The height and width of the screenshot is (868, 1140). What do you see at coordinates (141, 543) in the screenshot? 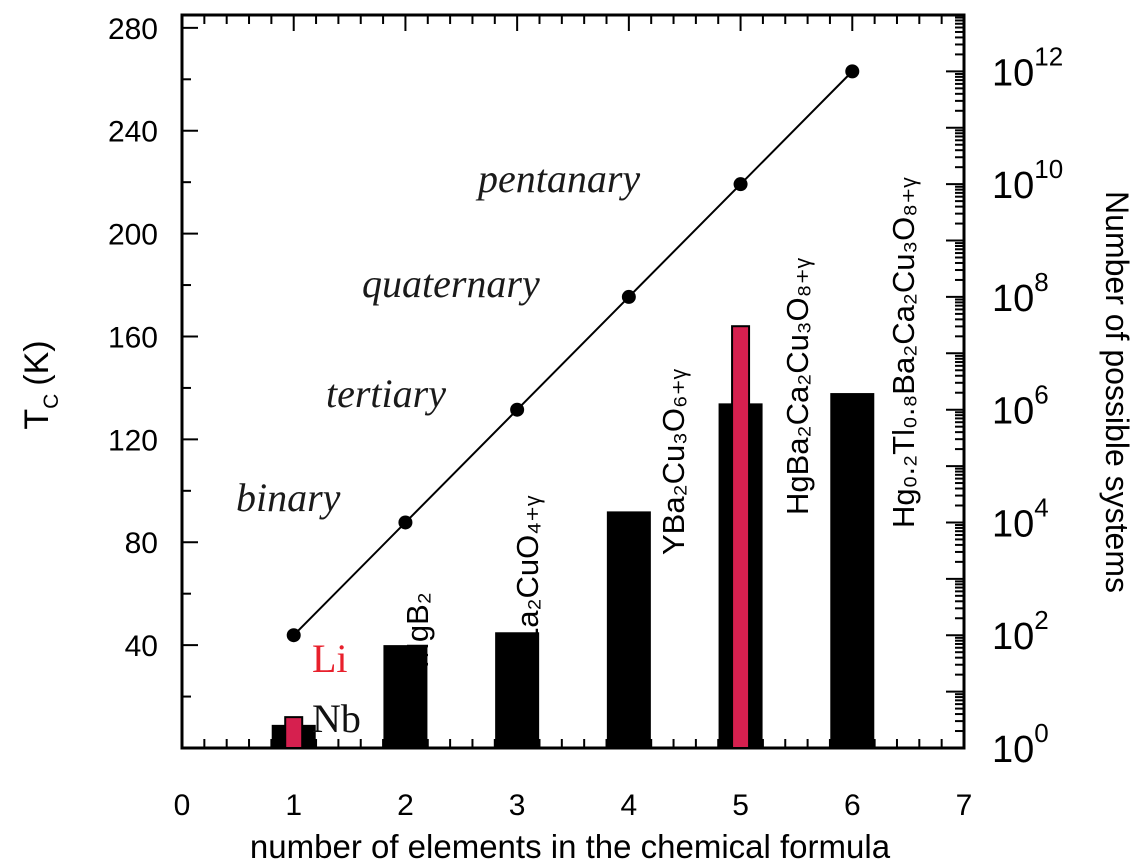
I see `y-tick-label: 80` at bounding box center [141, 543].